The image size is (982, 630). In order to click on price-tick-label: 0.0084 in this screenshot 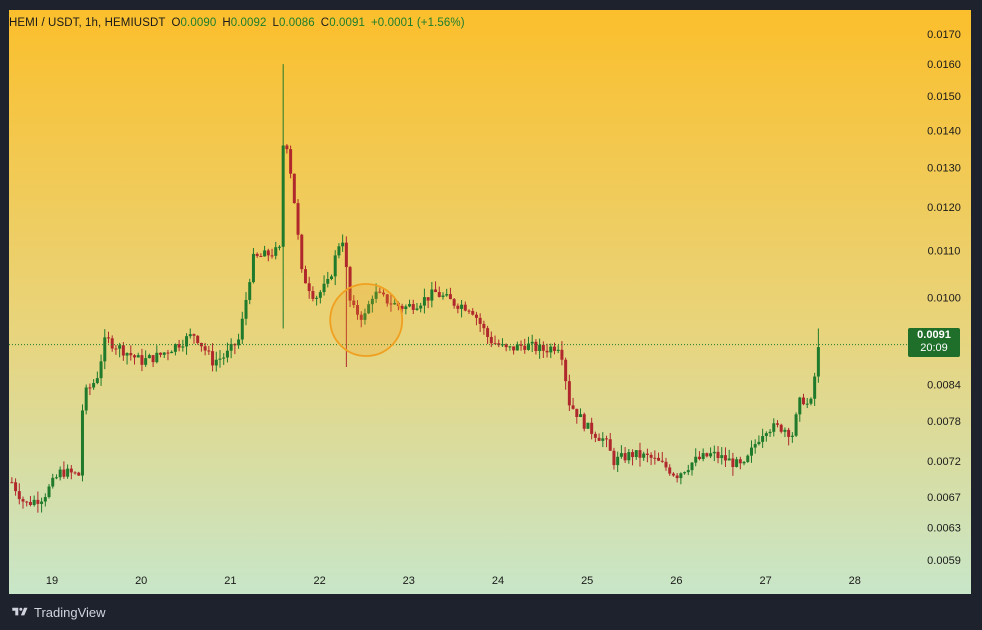, I will do `click(944, 385)`.